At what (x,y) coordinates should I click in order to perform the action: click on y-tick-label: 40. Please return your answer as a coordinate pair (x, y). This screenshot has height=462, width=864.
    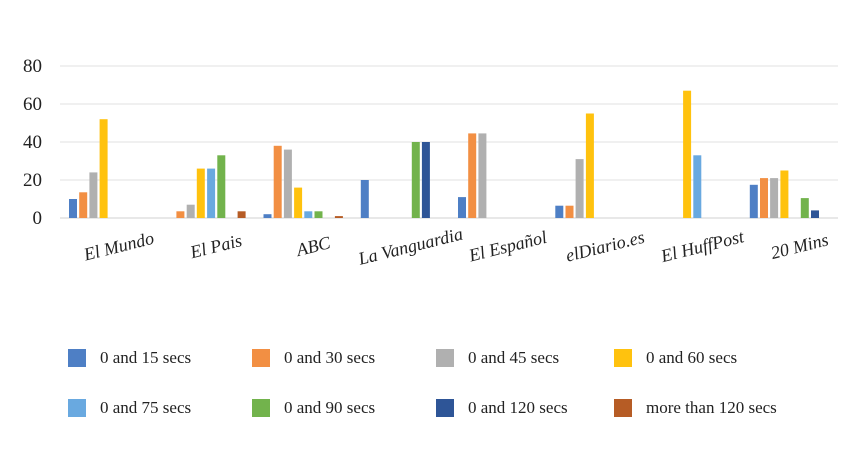
    Looking at the image, I should click on (32, 142).